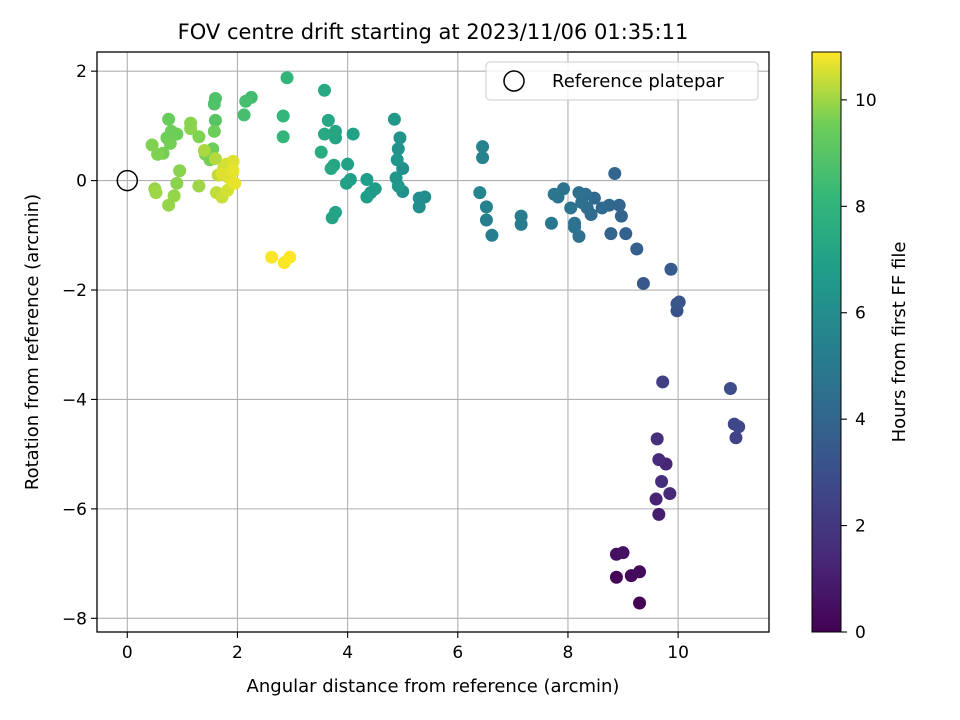  I want to click on colorbar-tick-label: 10, so click(866, 101).